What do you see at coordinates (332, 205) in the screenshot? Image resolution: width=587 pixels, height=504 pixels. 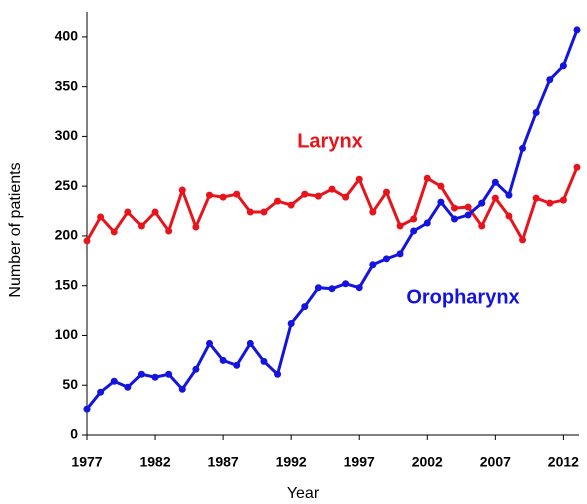 I see `series-line` at bounding box center [332, 205].